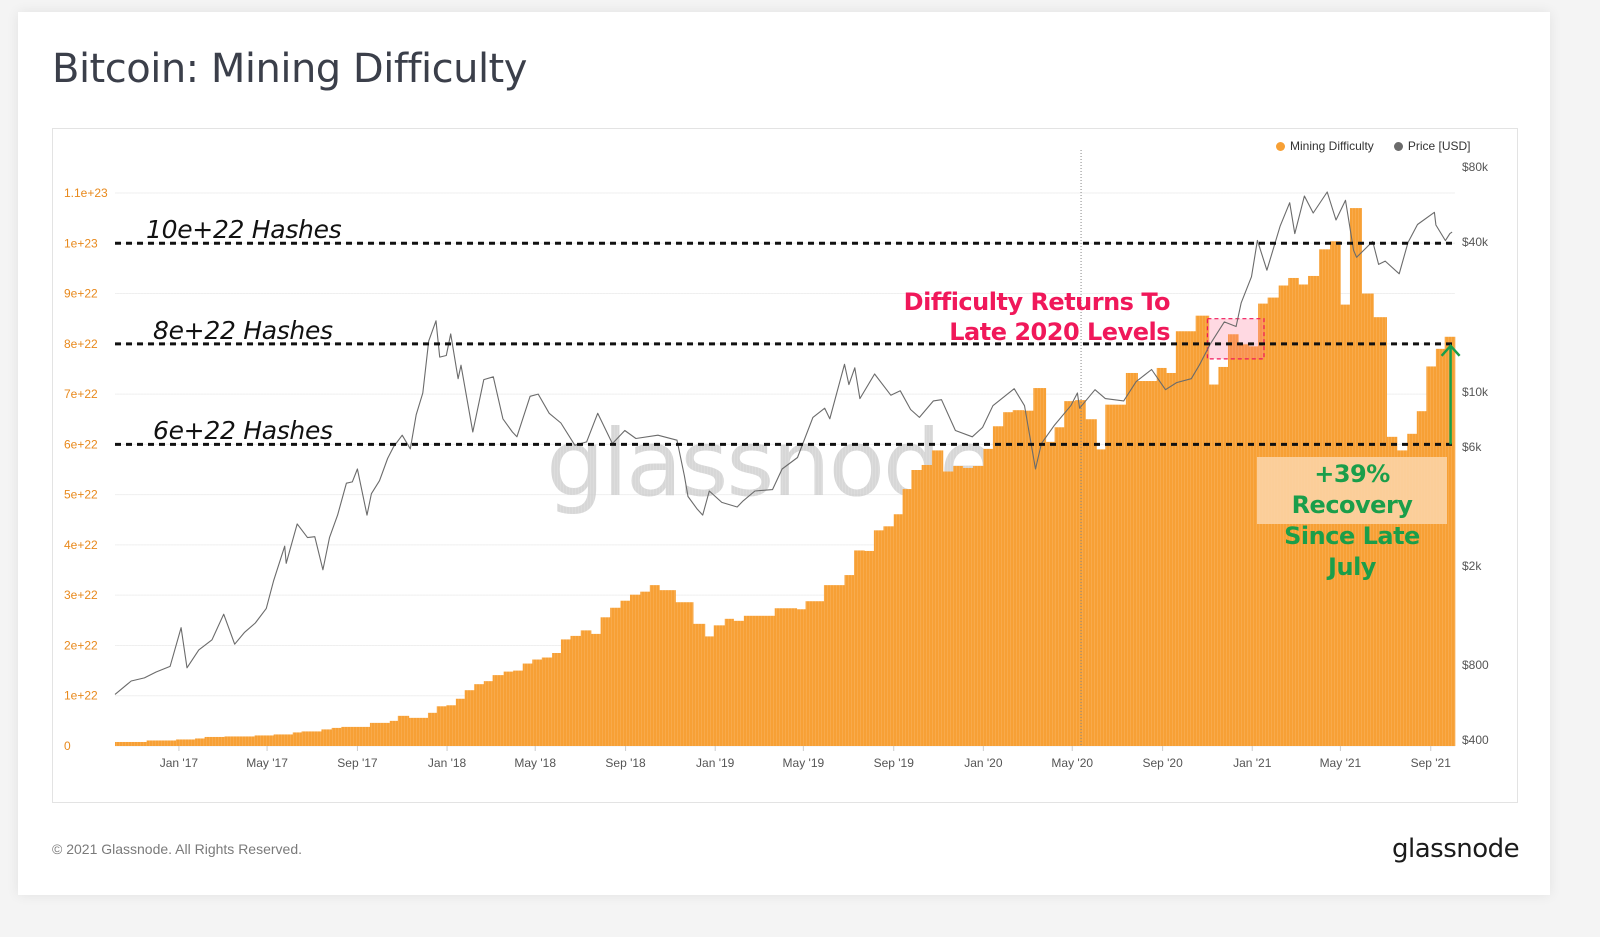 This screenshot has height=937, width=1600. I want to click on y-left-tick-label: 5e+22, so click(81, 495).